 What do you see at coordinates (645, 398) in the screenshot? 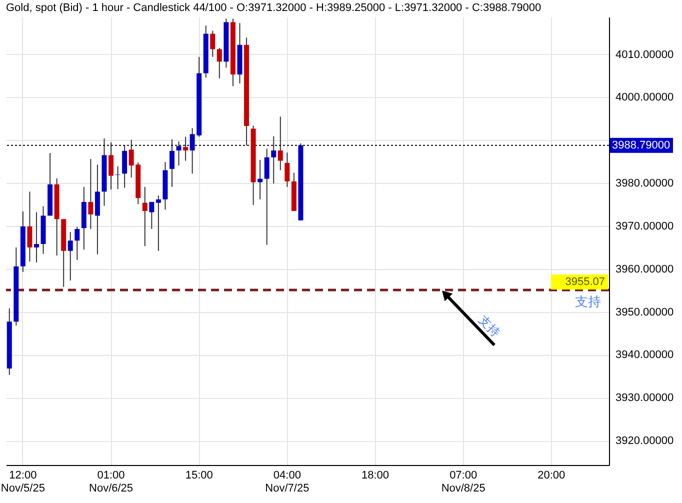
I see `y-tick-label: 3930.00000` at bounding box center [645, 398].